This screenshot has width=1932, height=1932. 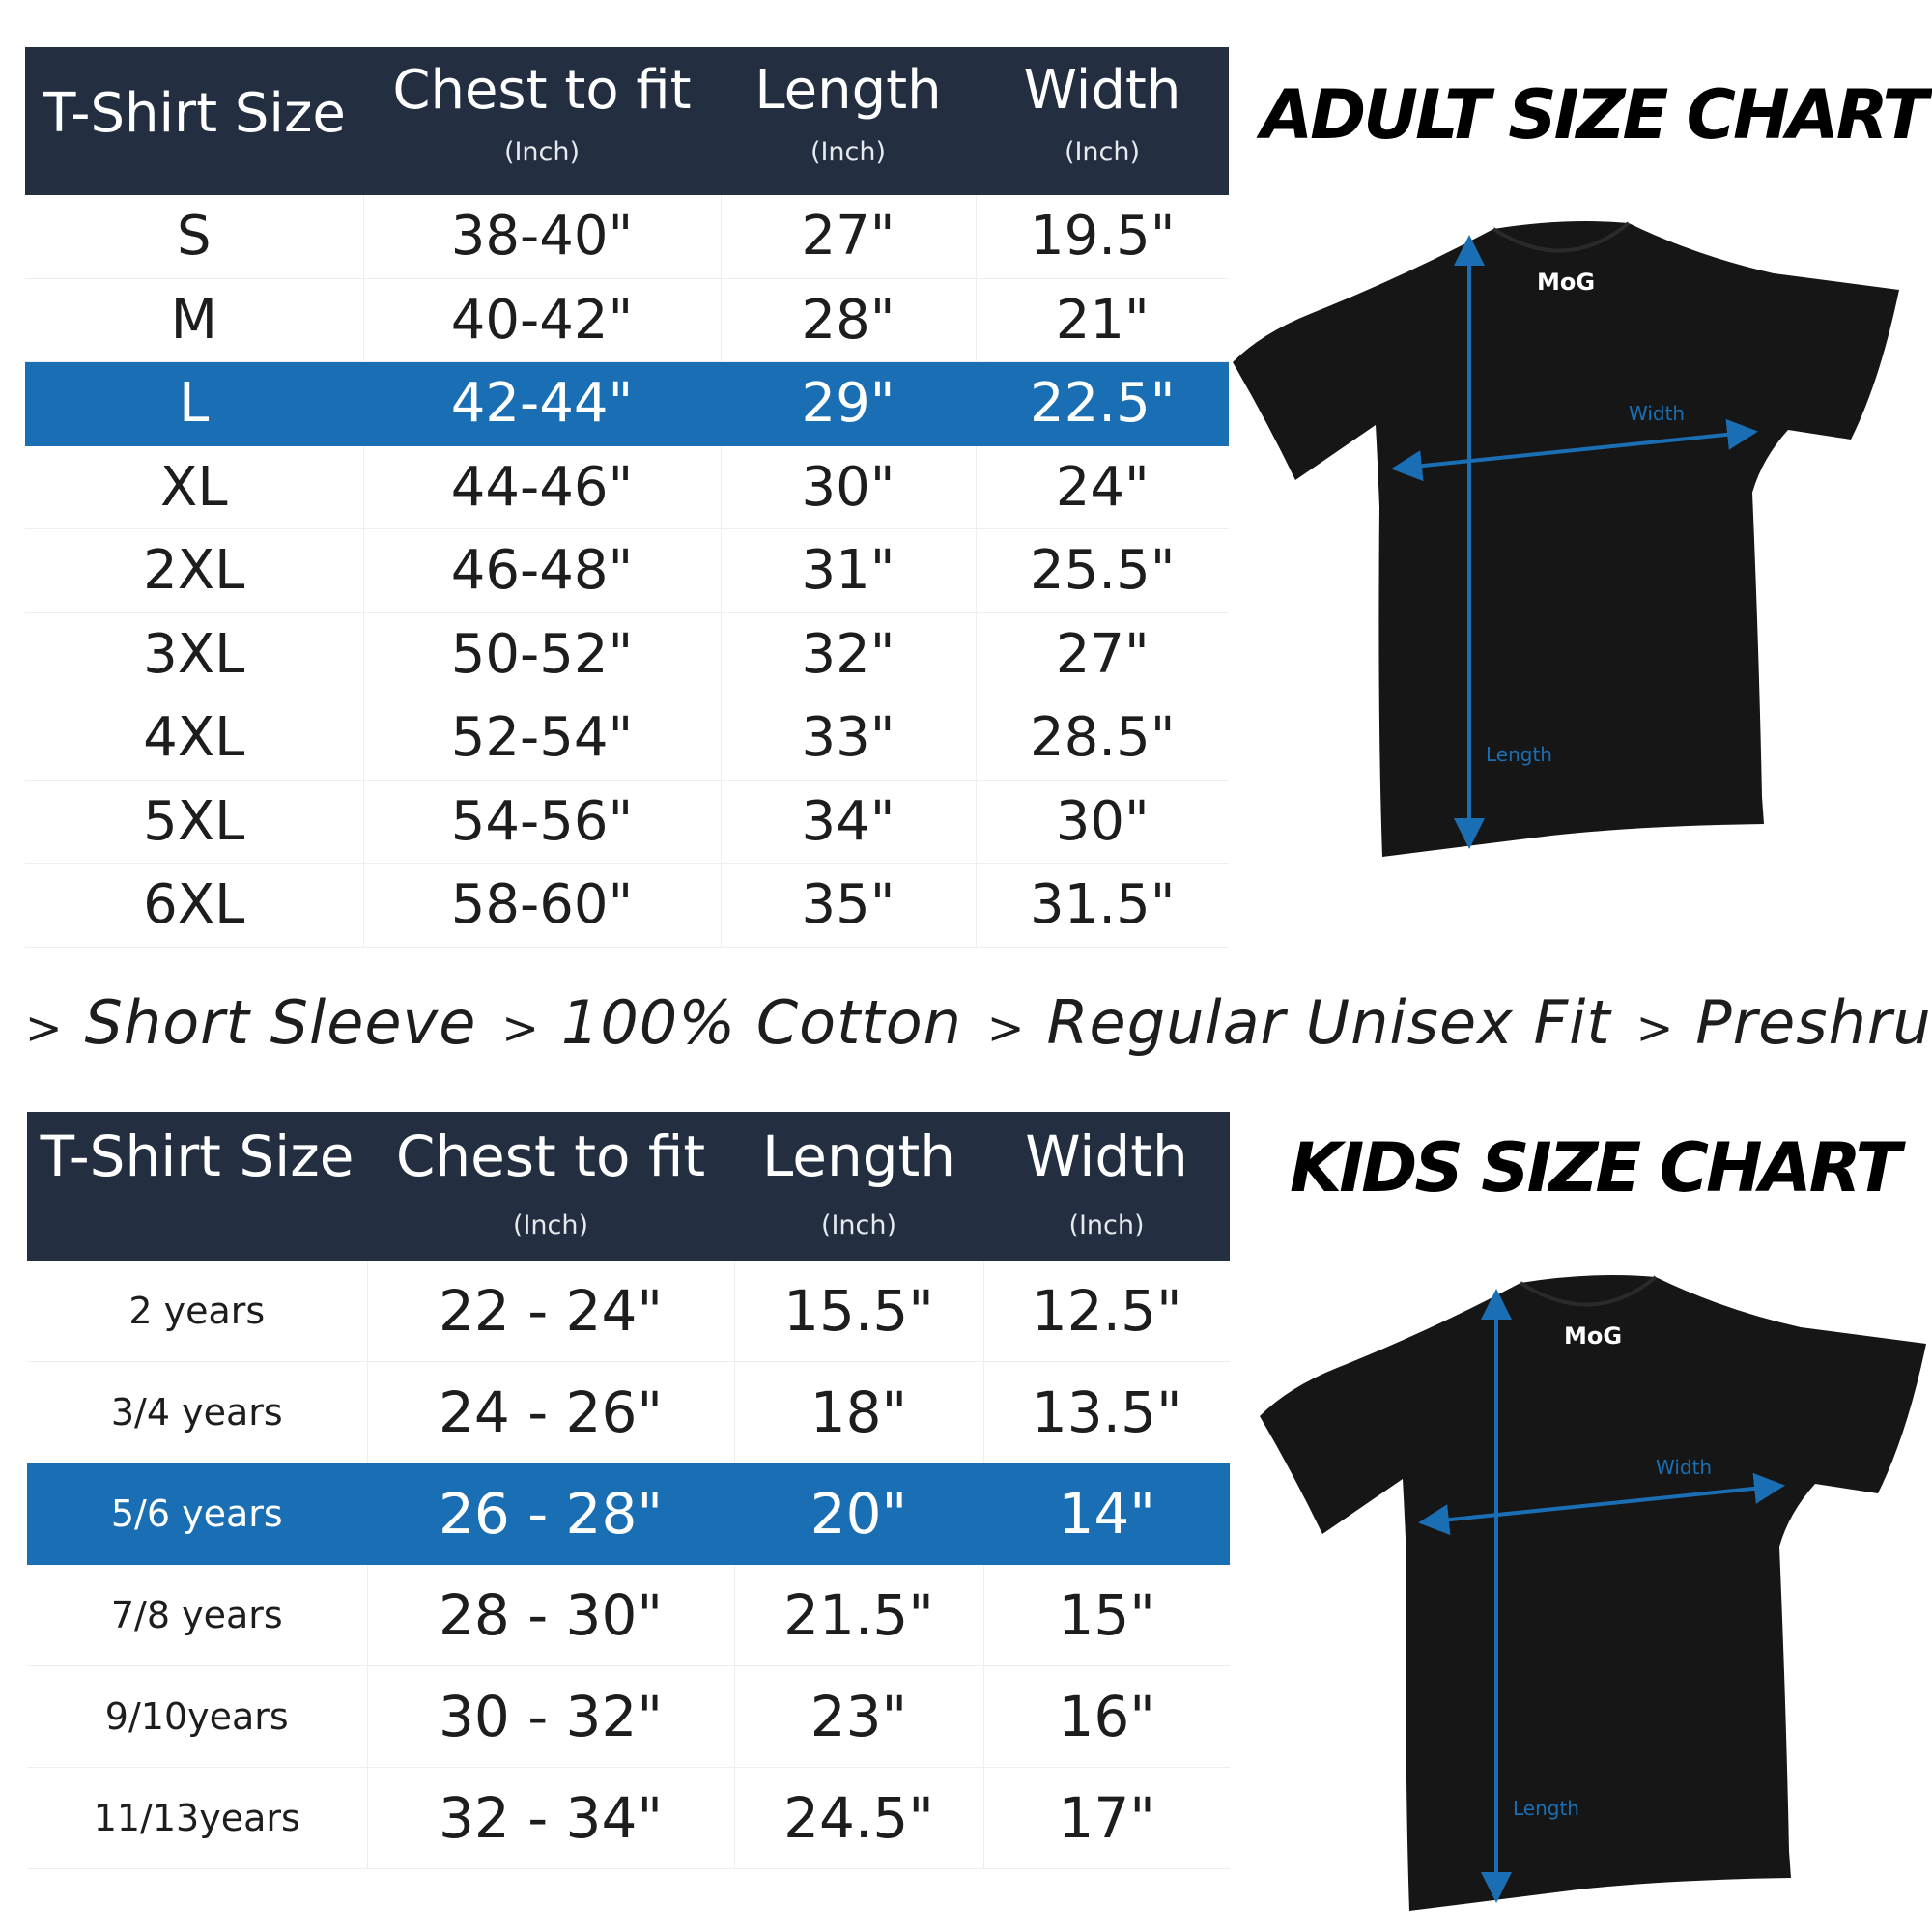 I want to click on column-header: T-Shirt Size, so click(x=197, y=1186).